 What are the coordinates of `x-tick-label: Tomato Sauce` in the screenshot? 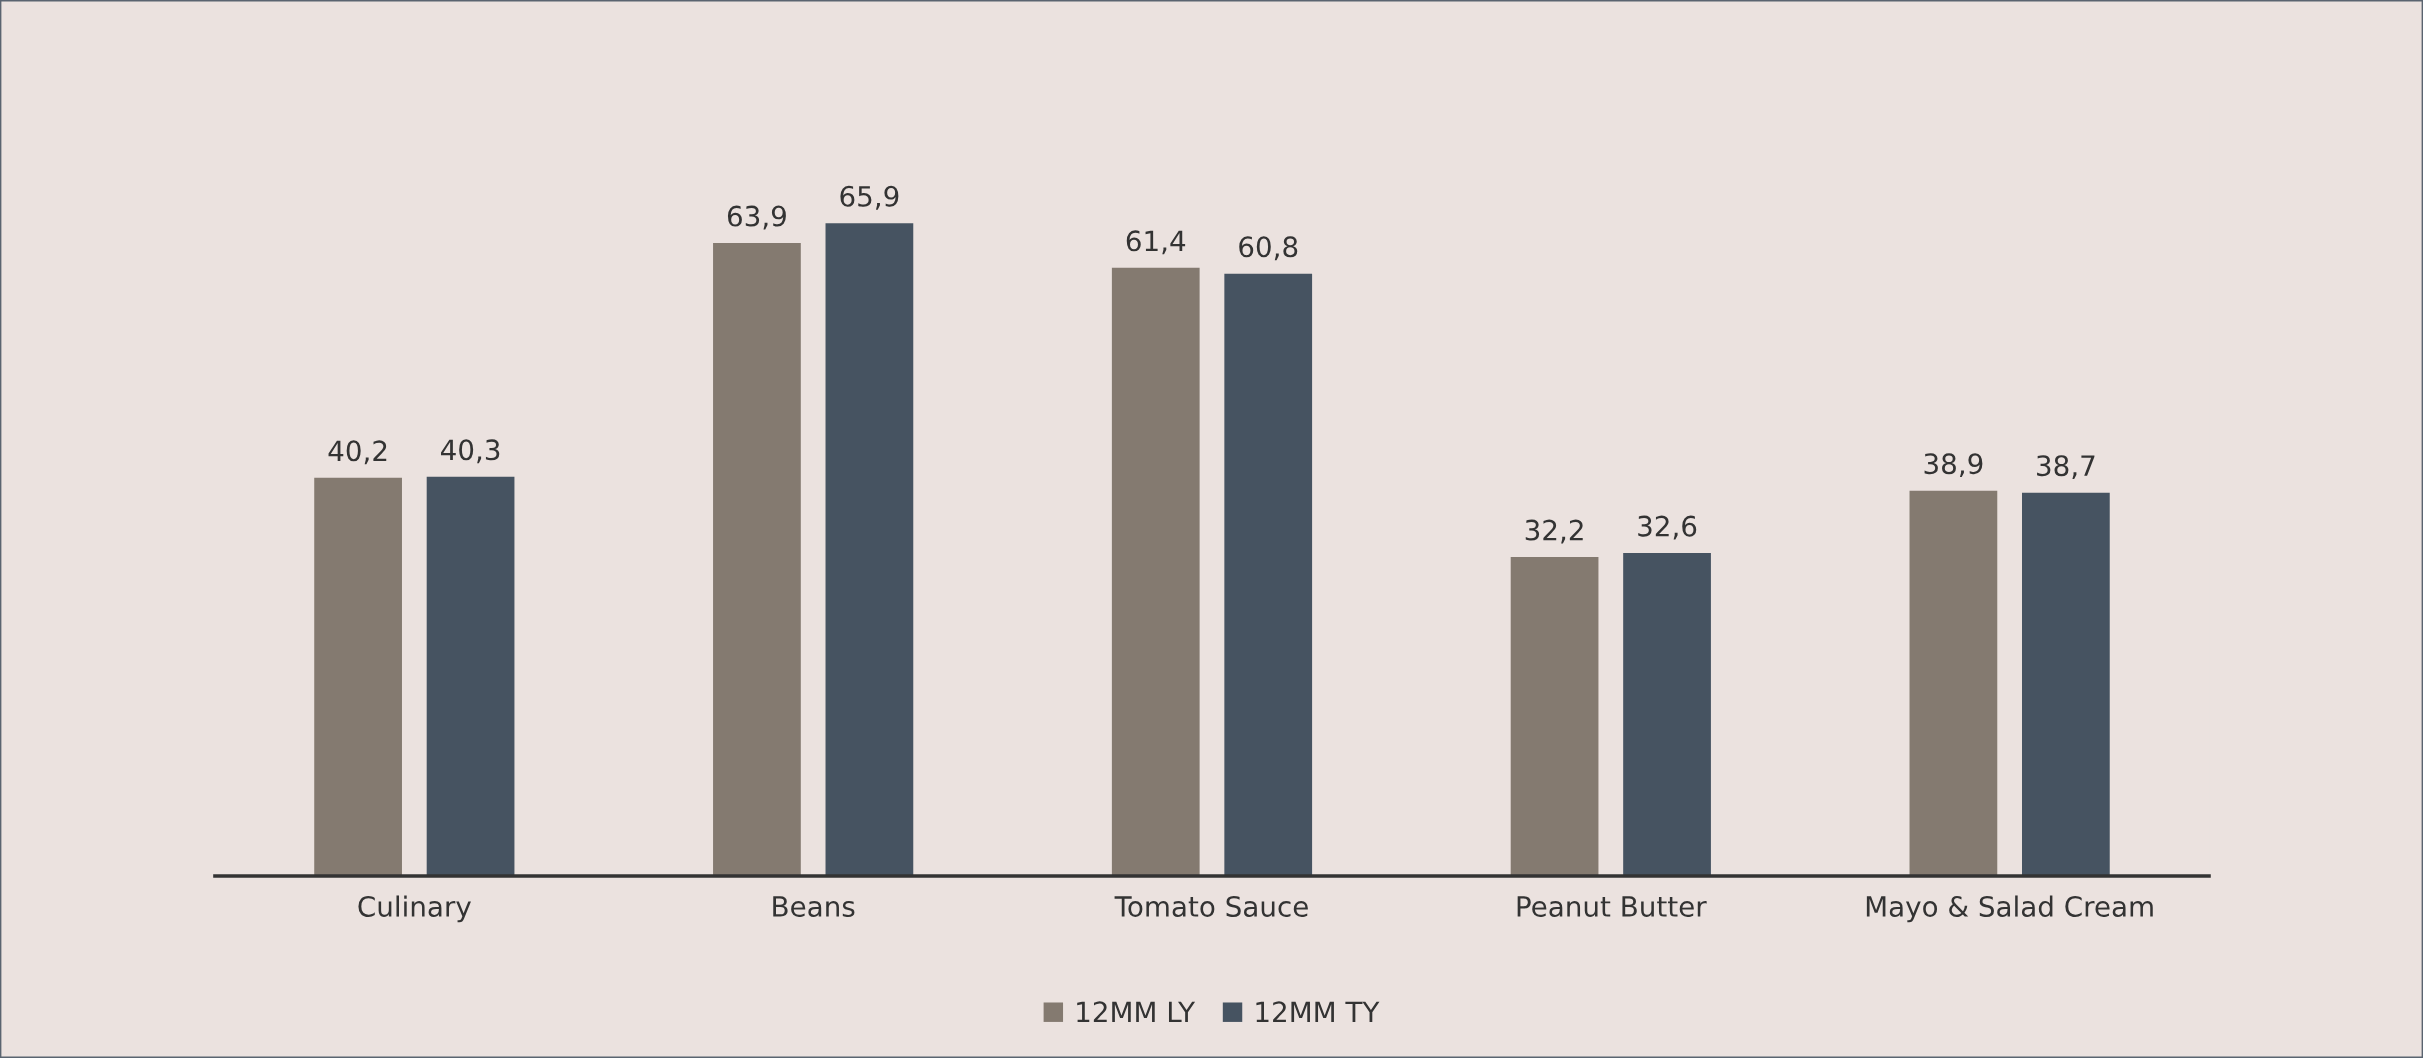 It's located at (1211, 906).